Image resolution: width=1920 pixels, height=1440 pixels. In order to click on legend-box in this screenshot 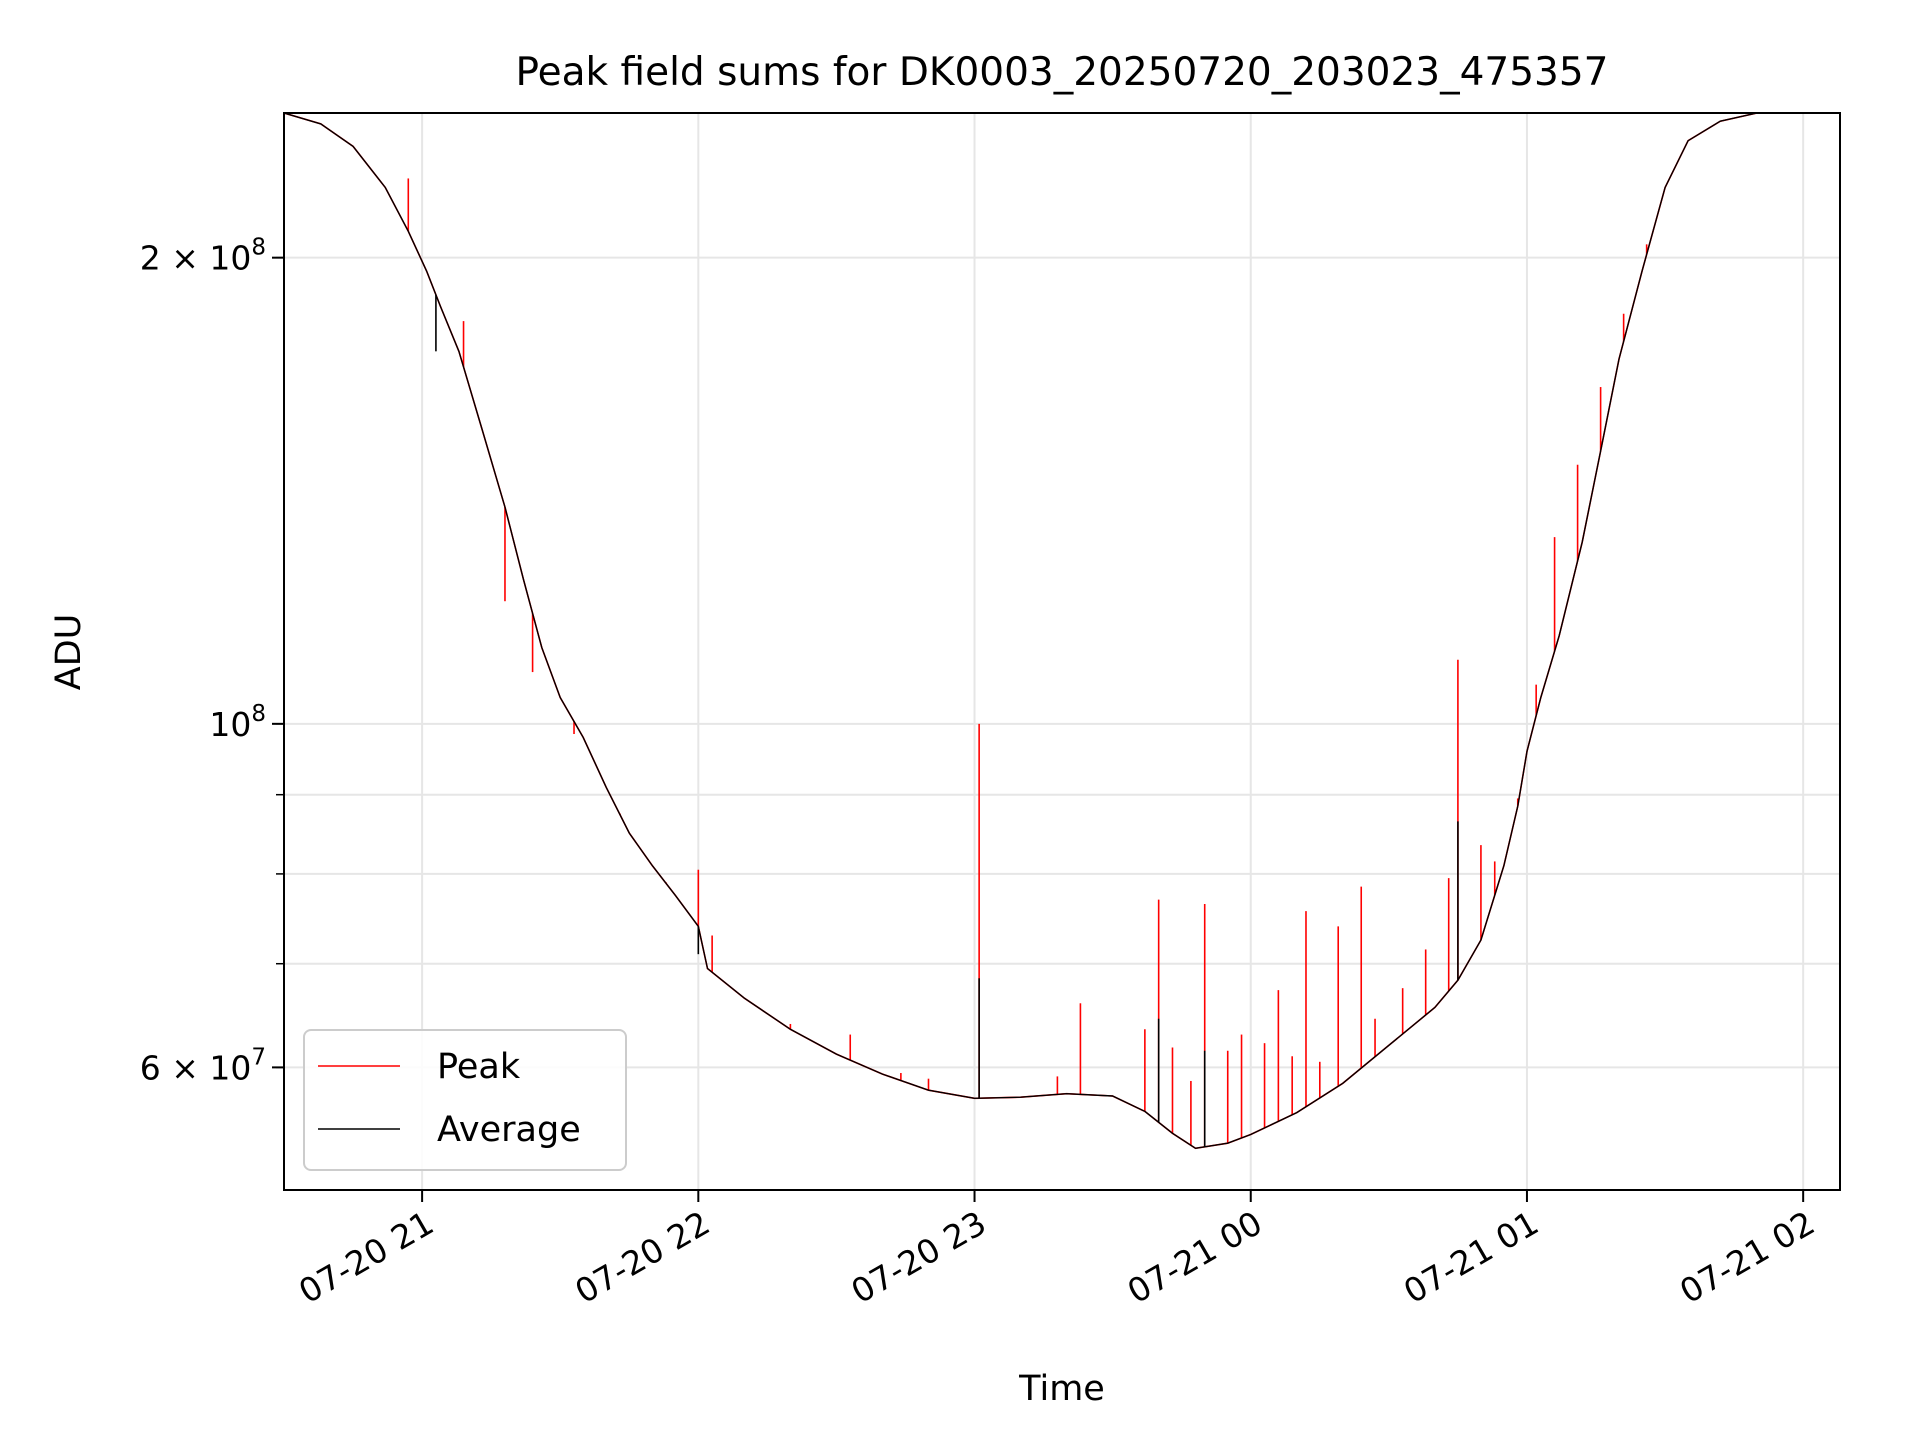, I will do `click(465, 1100)`.